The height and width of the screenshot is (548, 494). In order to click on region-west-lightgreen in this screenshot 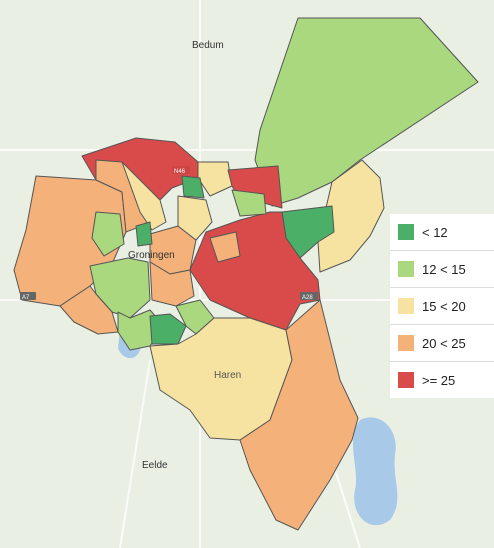, I will do `click(108, 234)`.